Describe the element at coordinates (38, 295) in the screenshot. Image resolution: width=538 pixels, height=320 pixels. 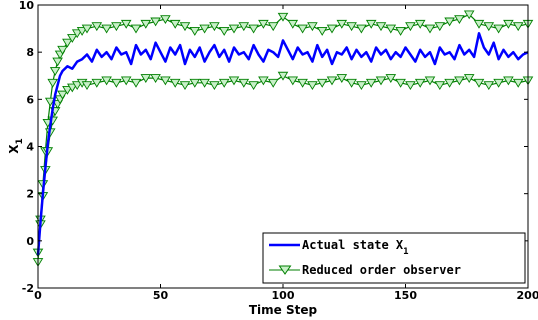
I see `x-tick-label: 0` at that location.